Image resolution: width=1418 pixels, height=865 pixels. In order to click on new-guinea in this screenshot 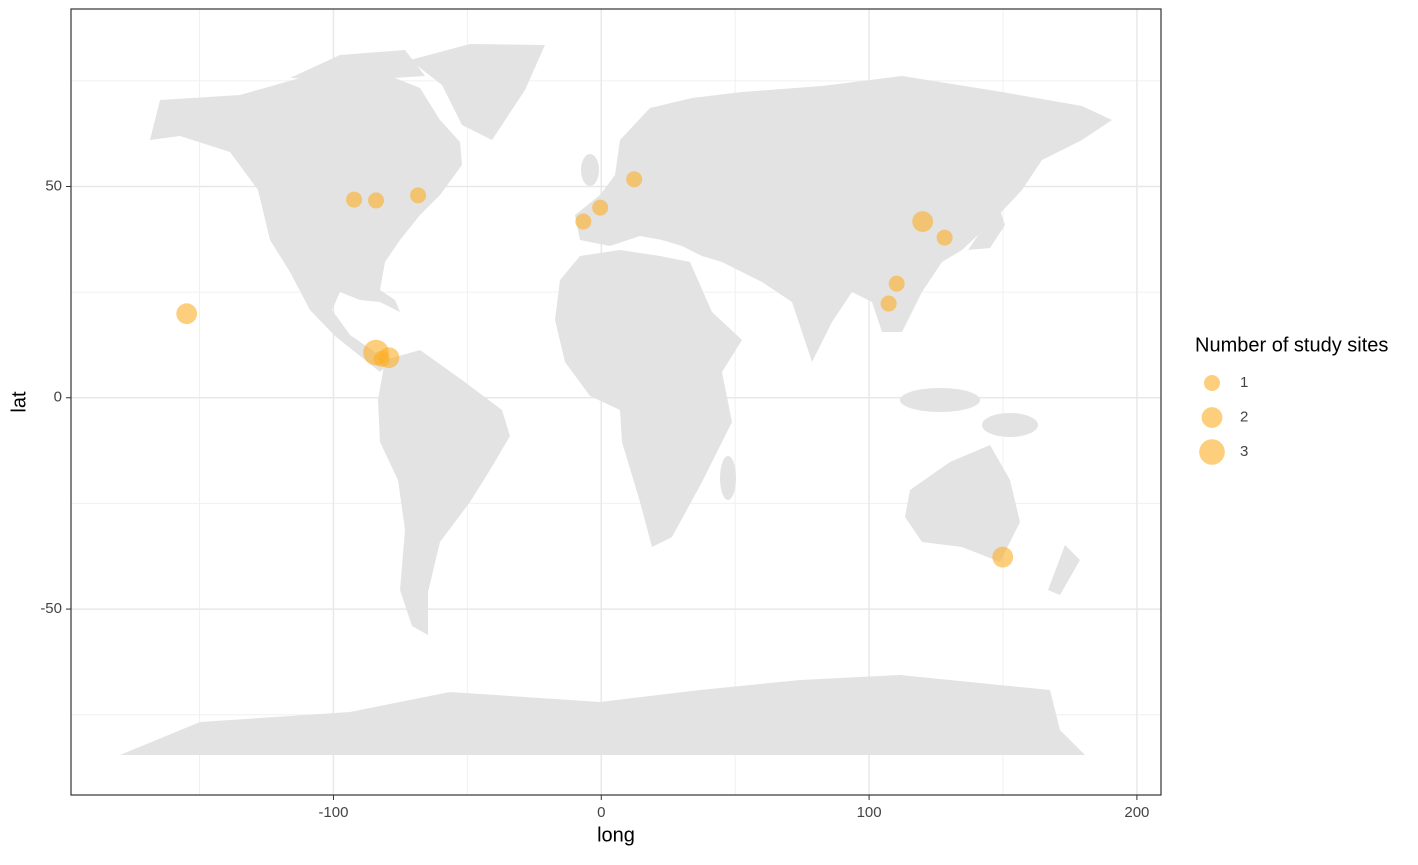, I will do `click(1010, 425)`.